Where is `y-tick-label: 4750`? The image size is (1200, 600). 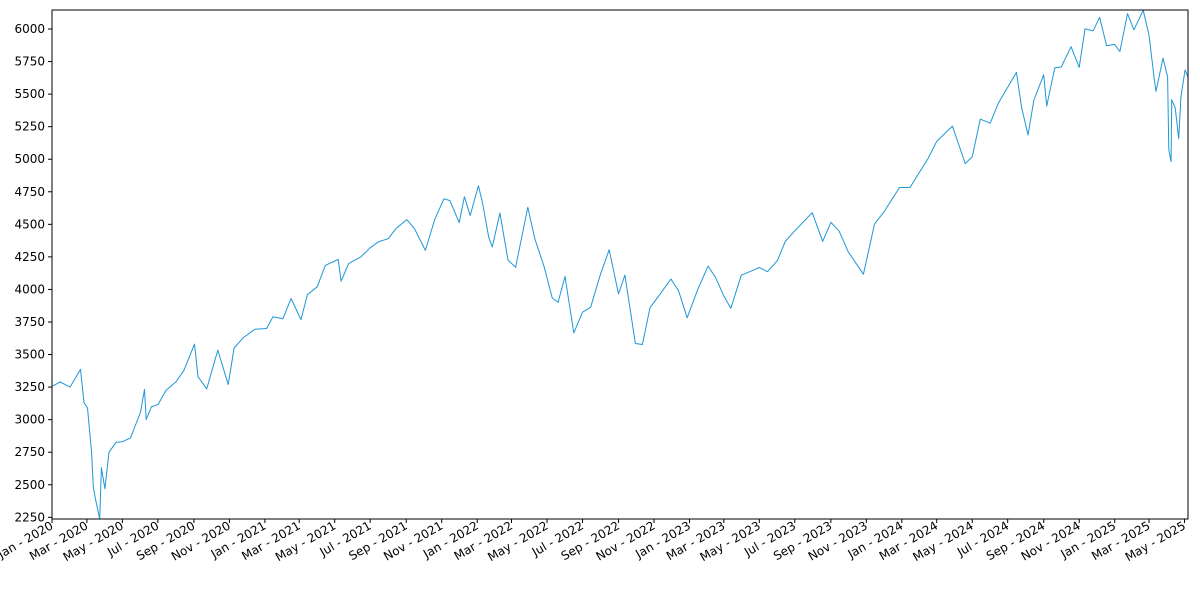
y-tick-label: 4750 is located at coordinates (29, 192).